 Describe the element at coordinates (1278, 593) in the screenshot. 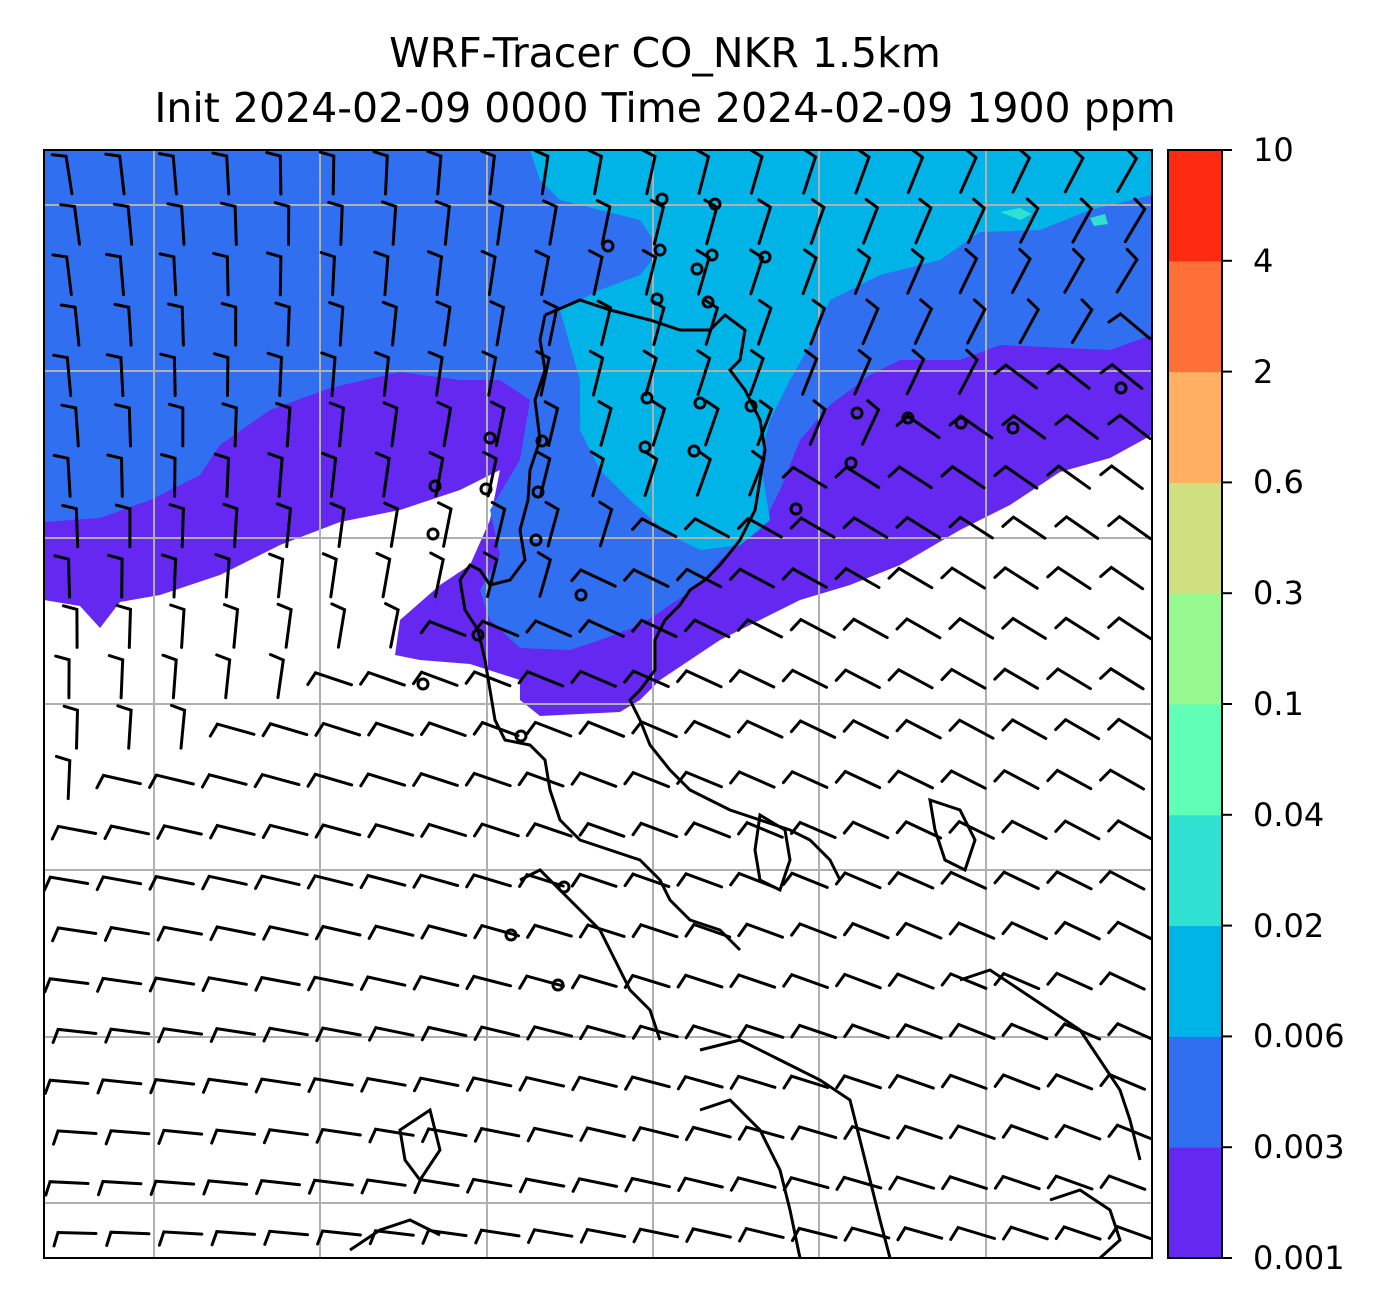

I see `colorbar-tick-label: 0.3` at that location.